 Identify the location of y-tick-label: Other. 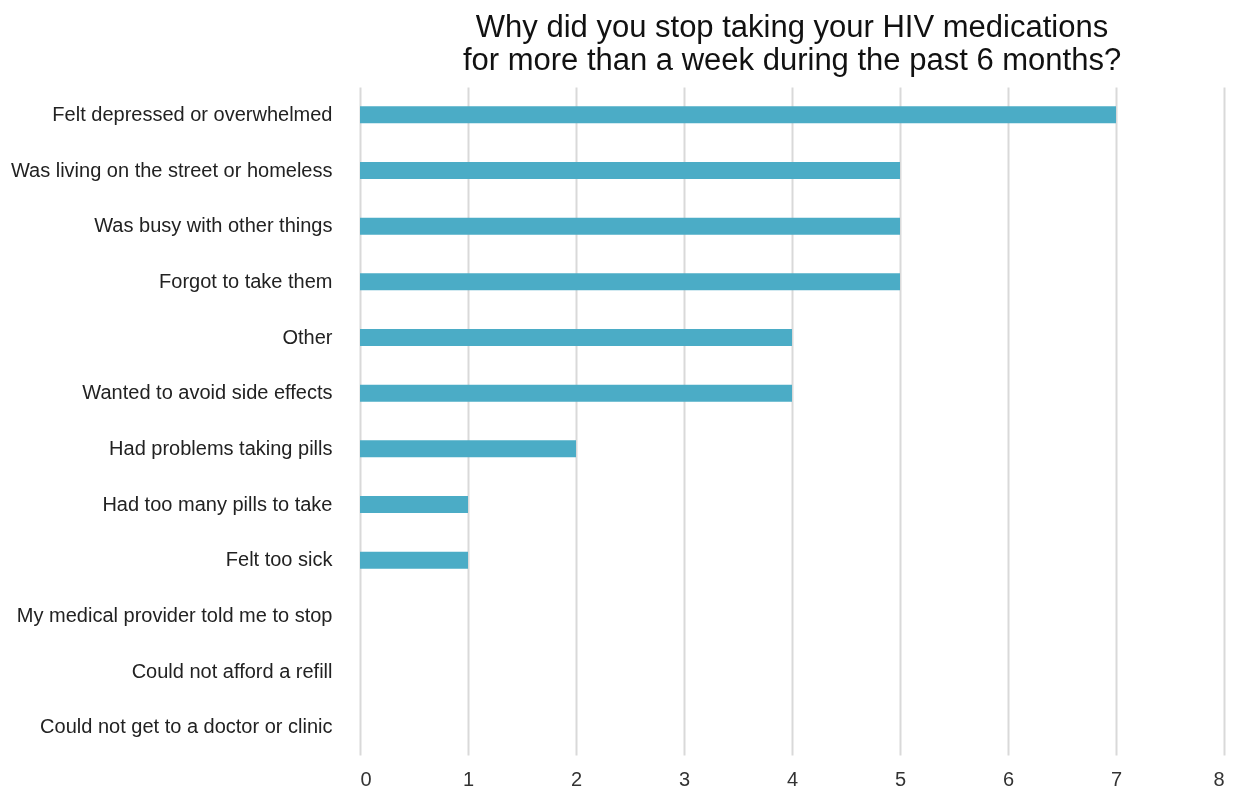
(307, 336).